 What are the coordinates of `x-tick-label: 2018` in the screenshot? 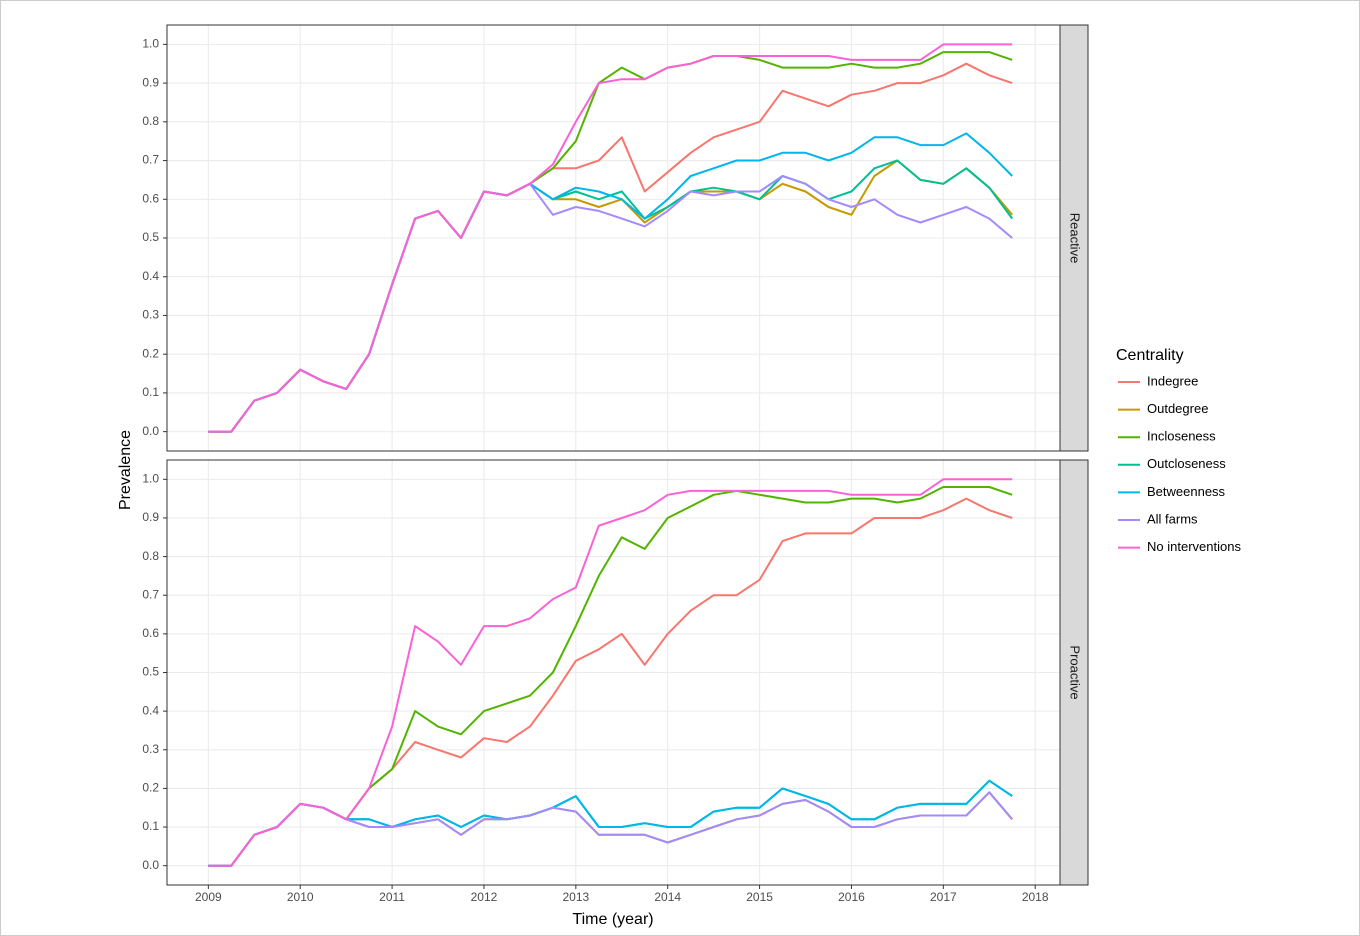 It's located at (1035, 897).